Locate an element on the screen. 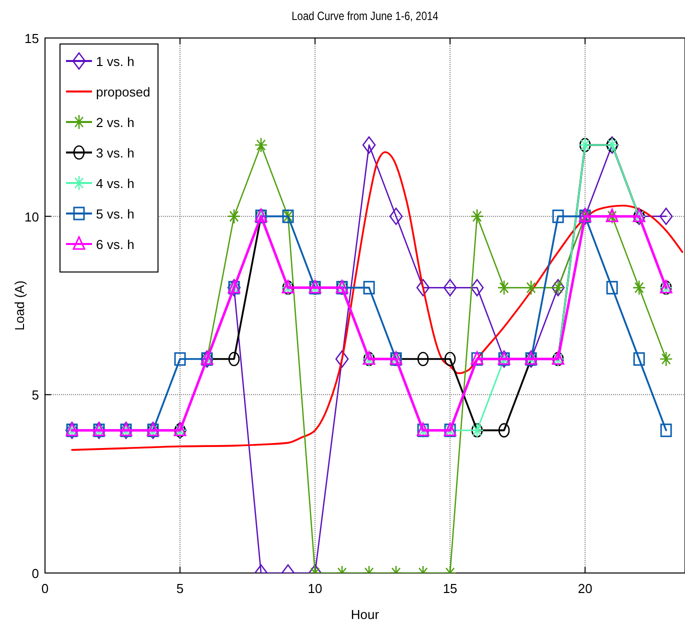 Image resolution: width=685 pixels, height=627 pixels. y-axis-title: Load (A) is located at coordinates (19, 305).